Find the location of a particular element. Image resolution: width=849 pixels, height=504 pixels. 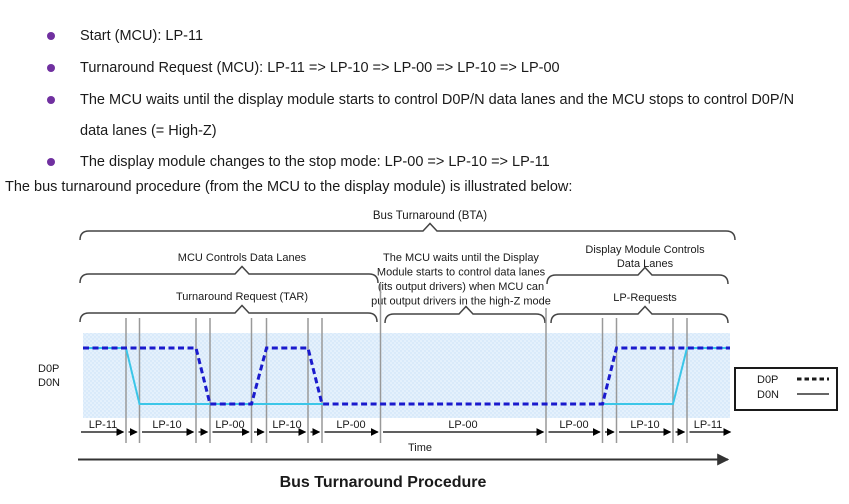

mcu-controls-label: MCU Controls Data Lanes is located at coordinates (242, 258).